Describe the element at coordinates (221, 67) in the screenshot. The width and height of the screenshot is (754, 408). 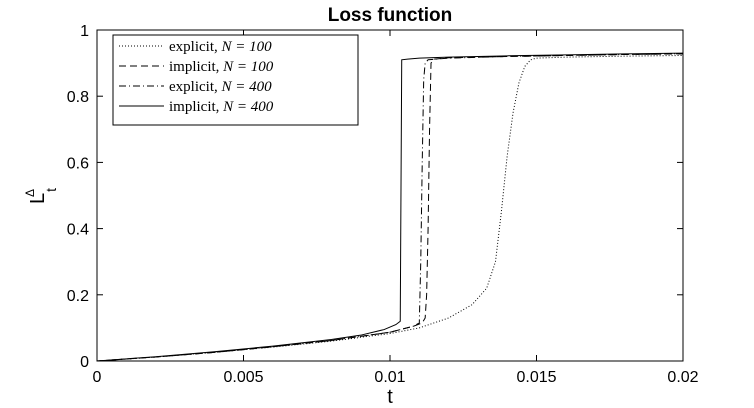
I see `legend-label: implicit, N = 100` at that location.